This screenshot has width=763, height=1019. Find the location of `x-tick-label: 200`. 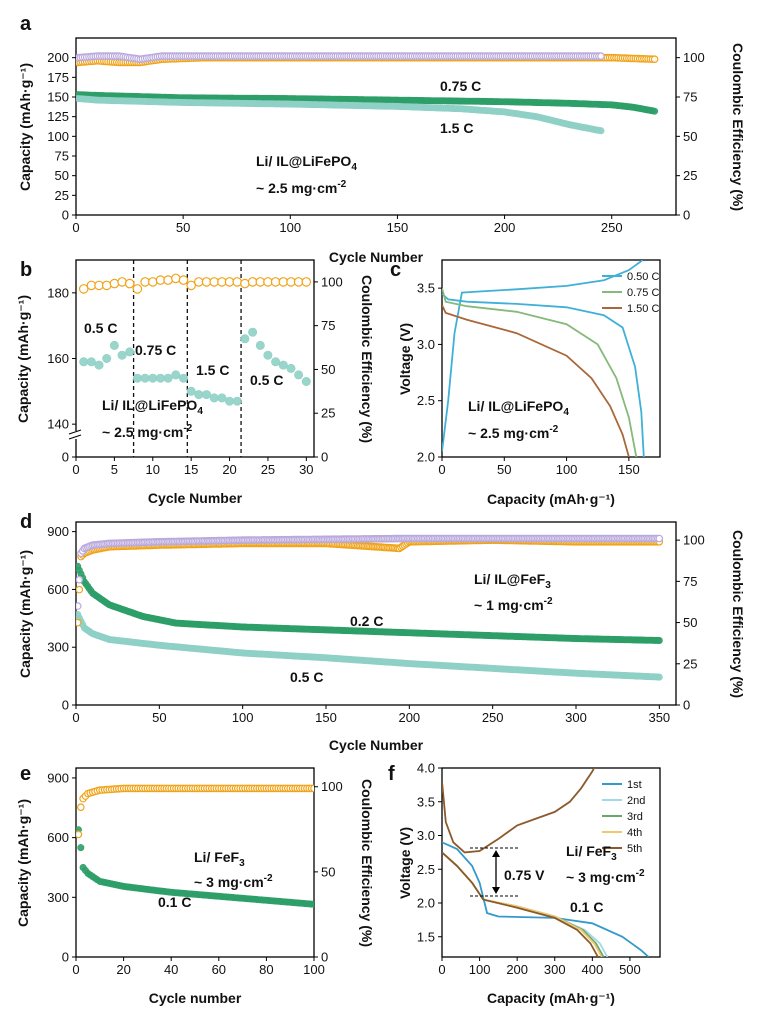

x-tick-label: 200 is located at coordinates (409, 717).